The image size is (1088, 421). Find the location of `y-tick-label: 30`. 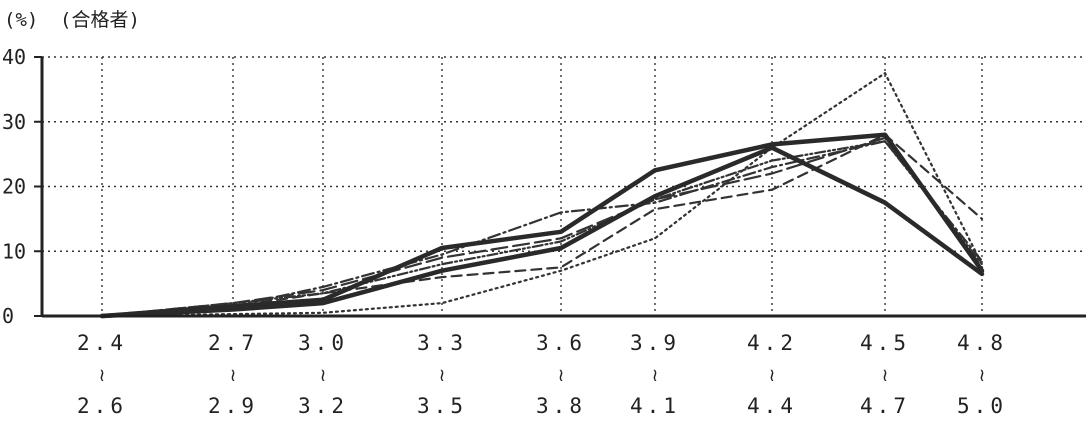

y-tick-label: 30 is located at coordinates (14, 122).